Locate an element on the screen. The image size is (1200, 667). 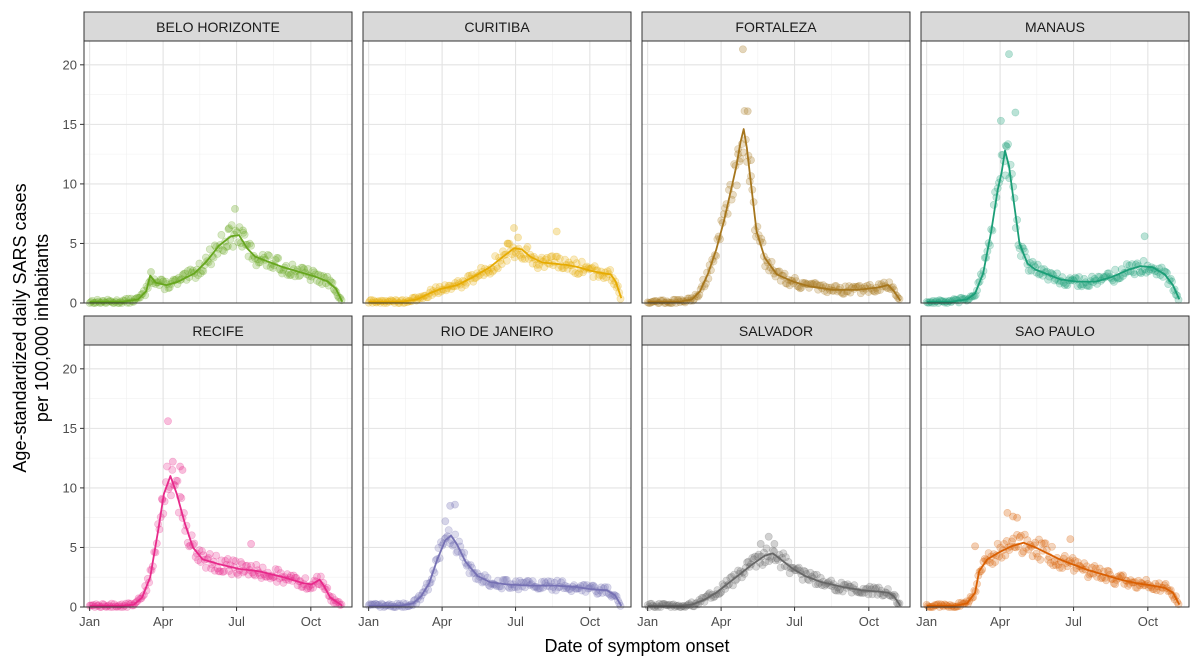
y-tick-label: 0 is located at coordinates (73, 303).